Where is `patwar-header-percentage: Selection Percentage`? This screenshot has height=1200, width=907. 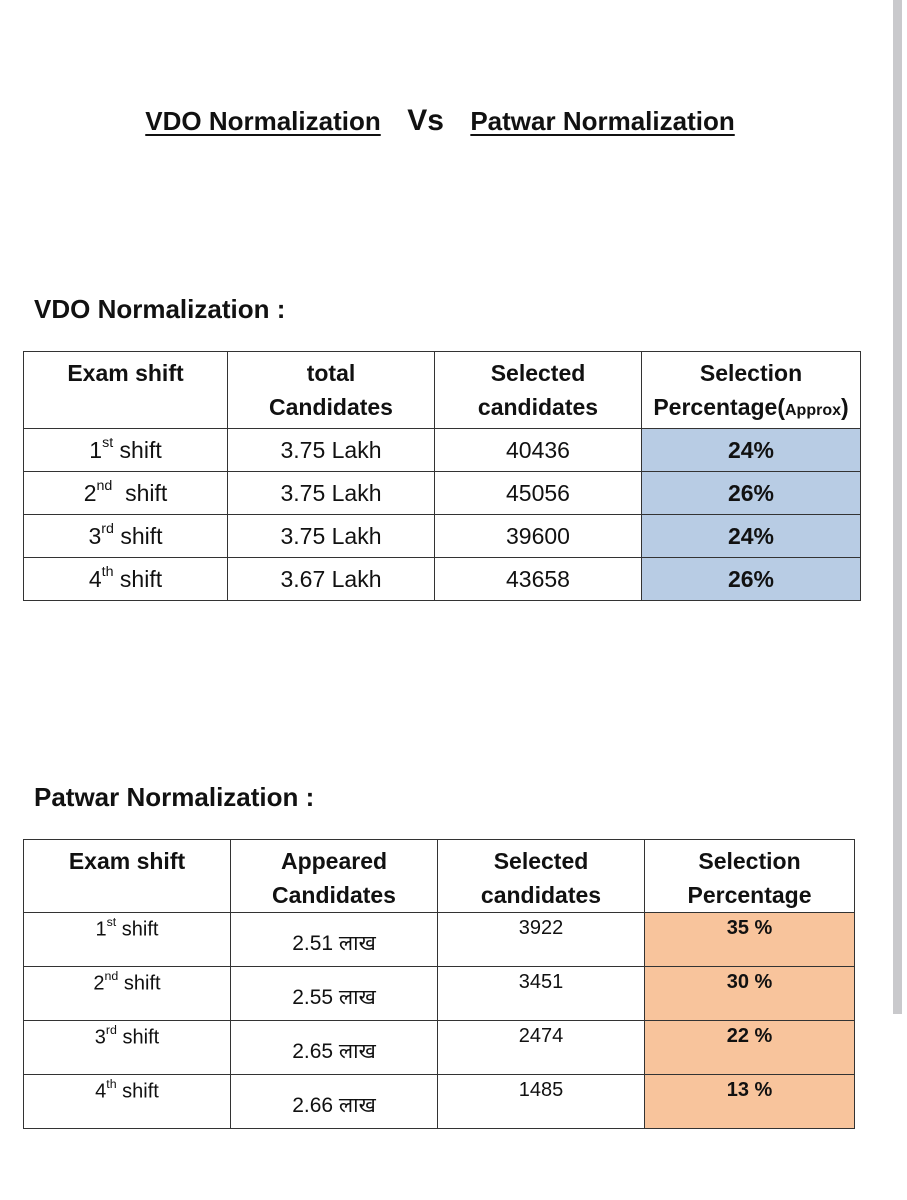
patwar-header-percentage: Selection Percentage is located at coordinates (749, 876).